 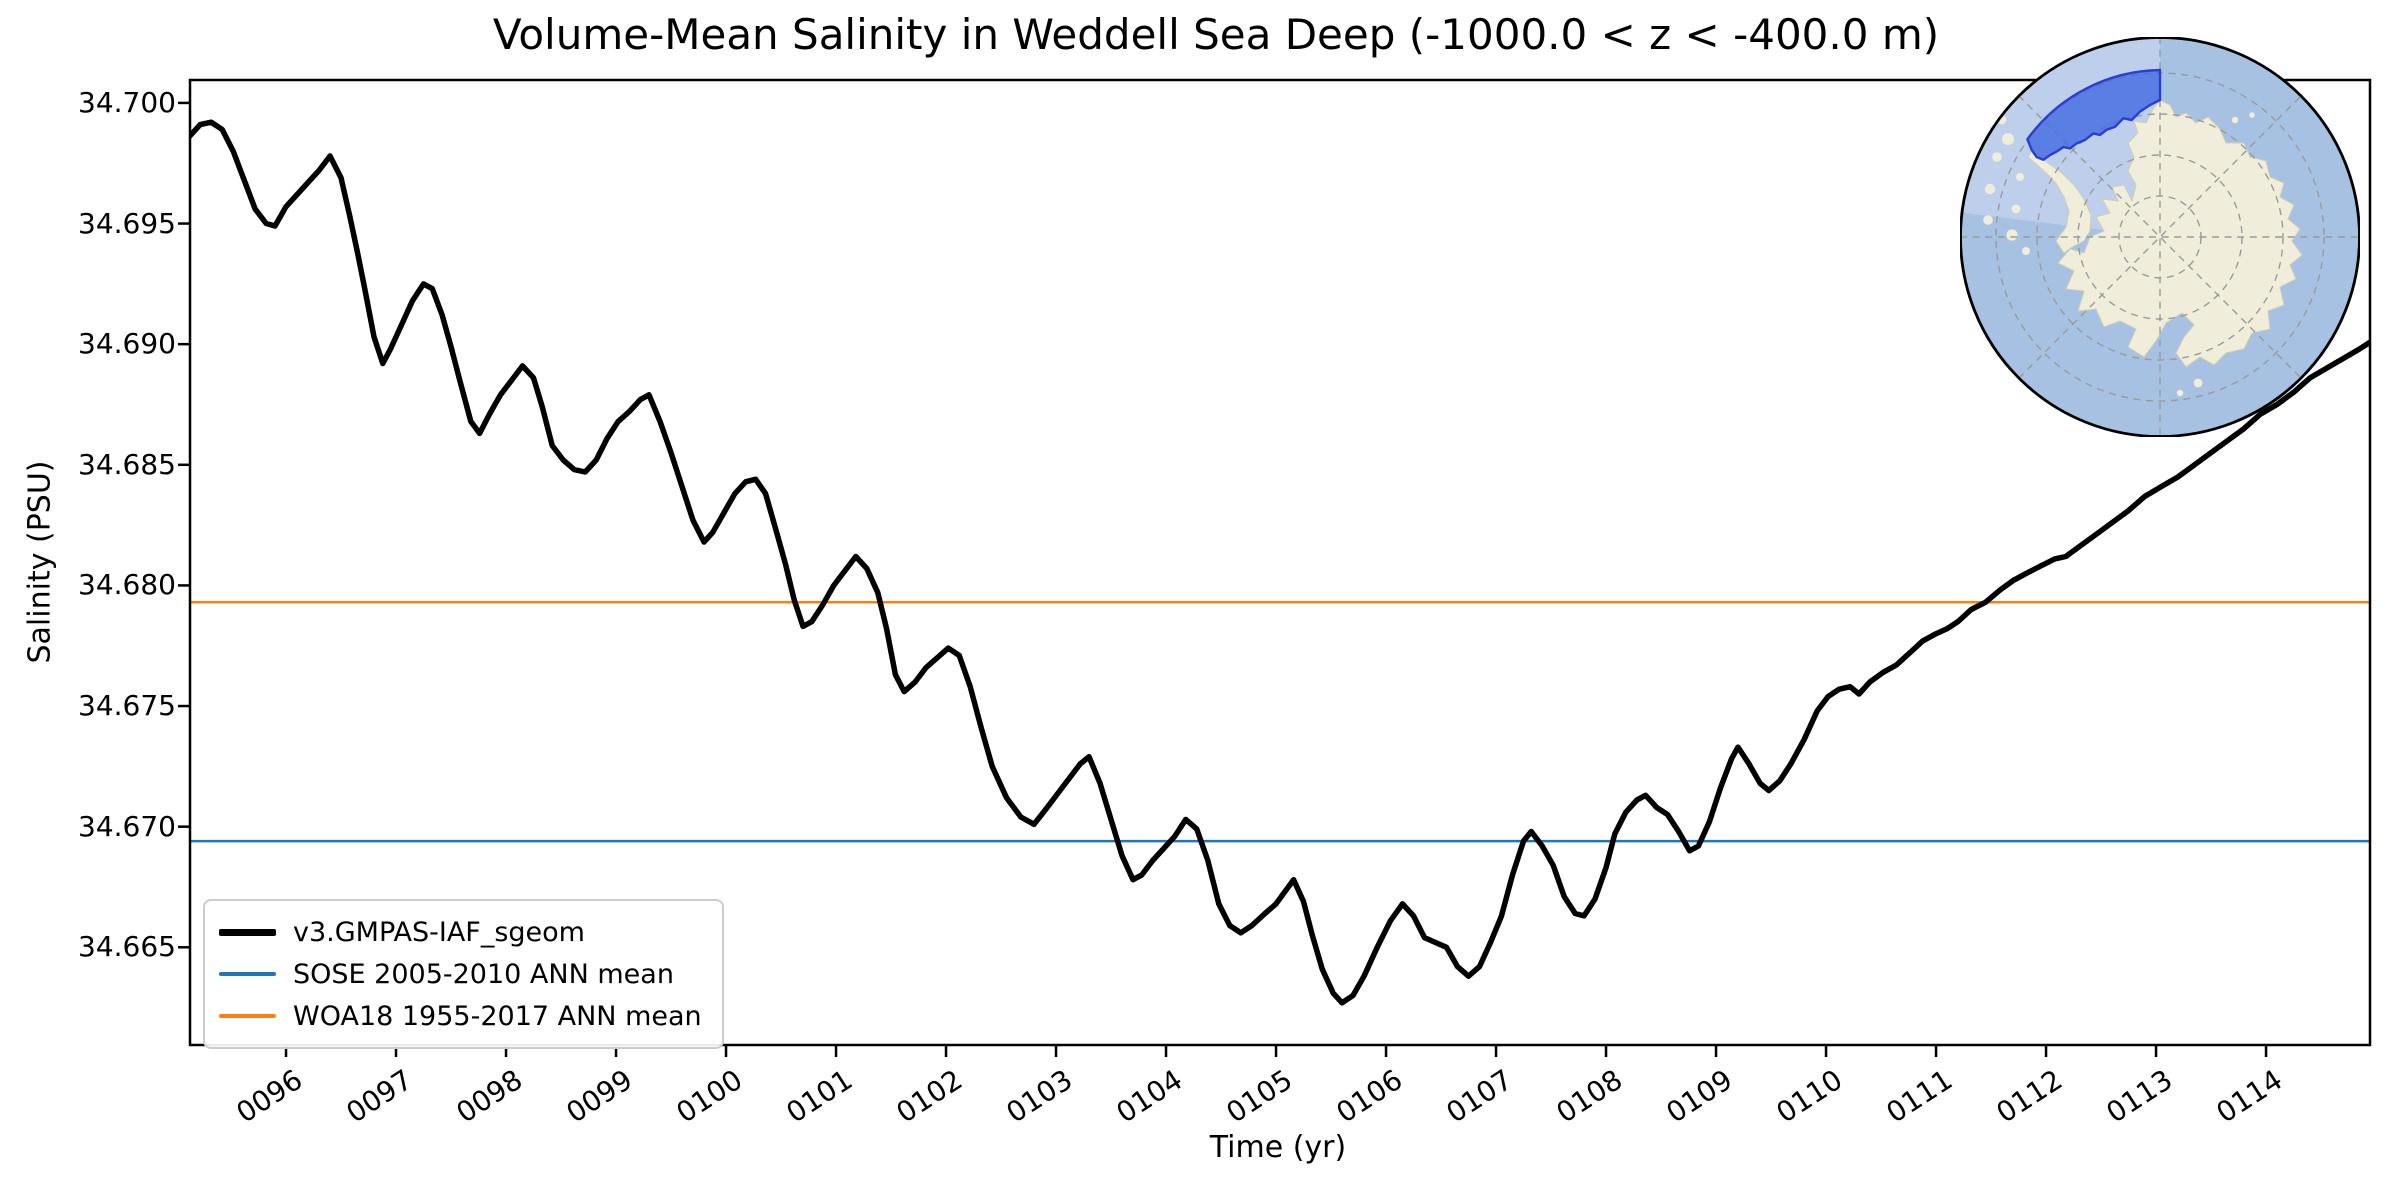 I want to click on y-tick-label: 34.680, so click(x=127, y=585).